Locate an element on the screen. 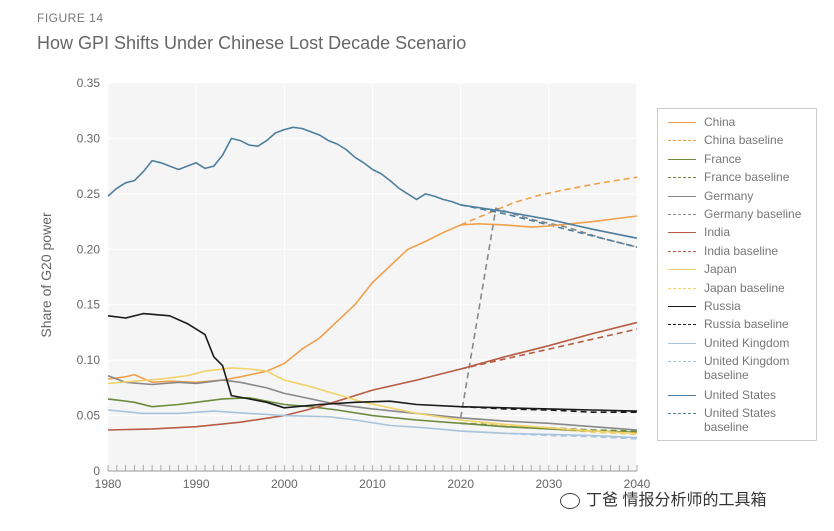 This screenshot has height=531, width=834. legend-item-united-kingdom-baseline: United Kingdom baseline is located at coordinates (737, 370).